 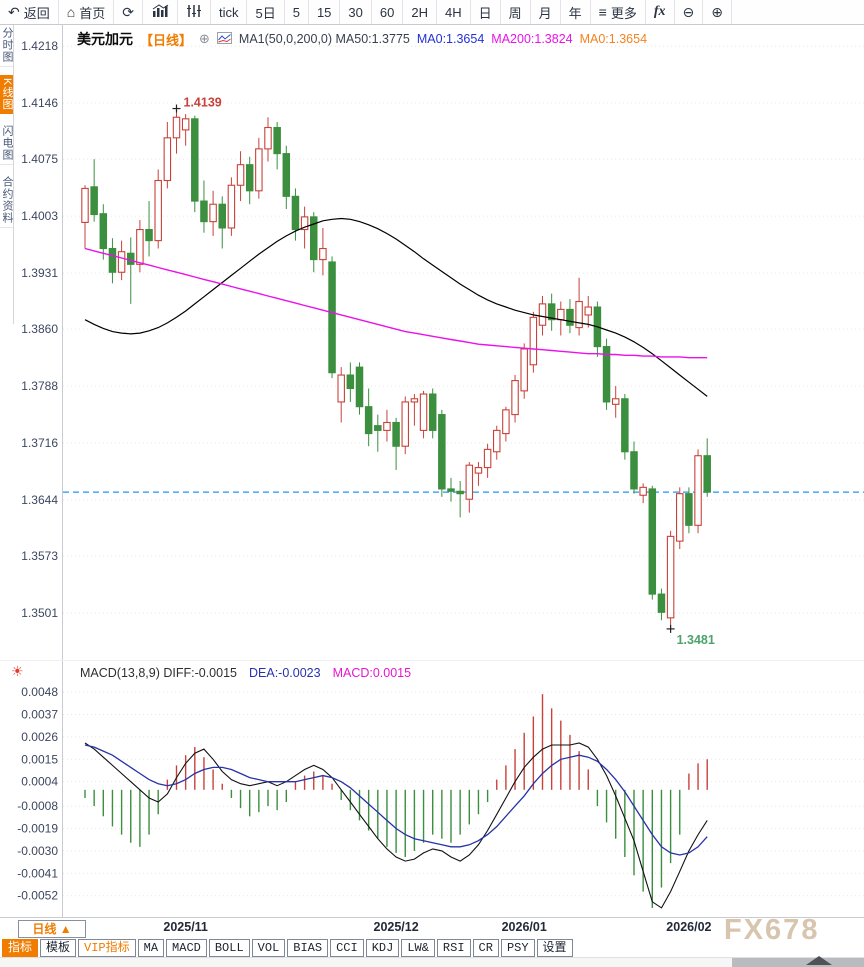 I want to click on svg-text: 1.3481, so click(x=696, y=640).